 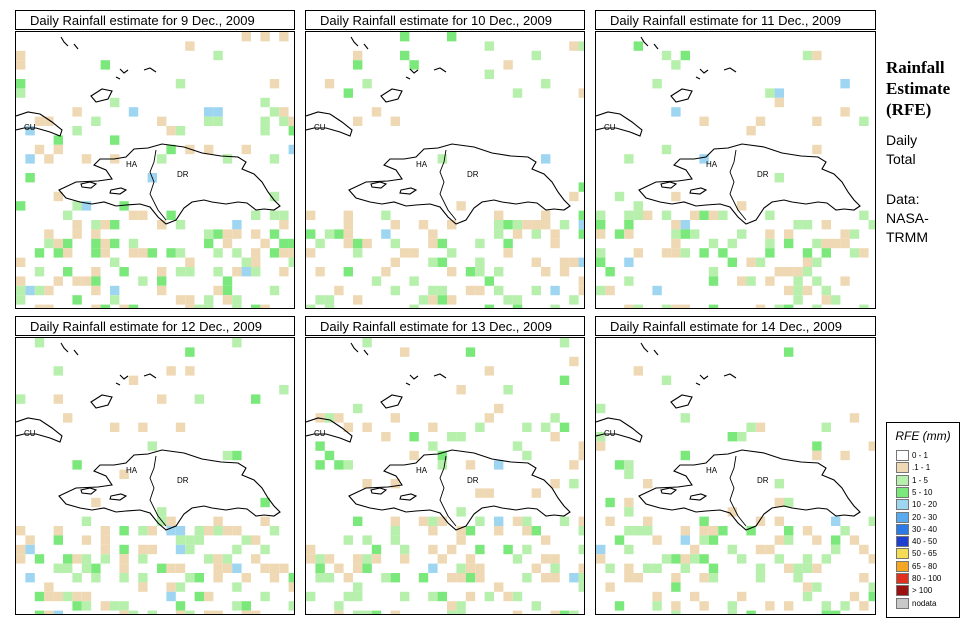 I want to click on great-inagua-outline, so click(x=391, y=95).